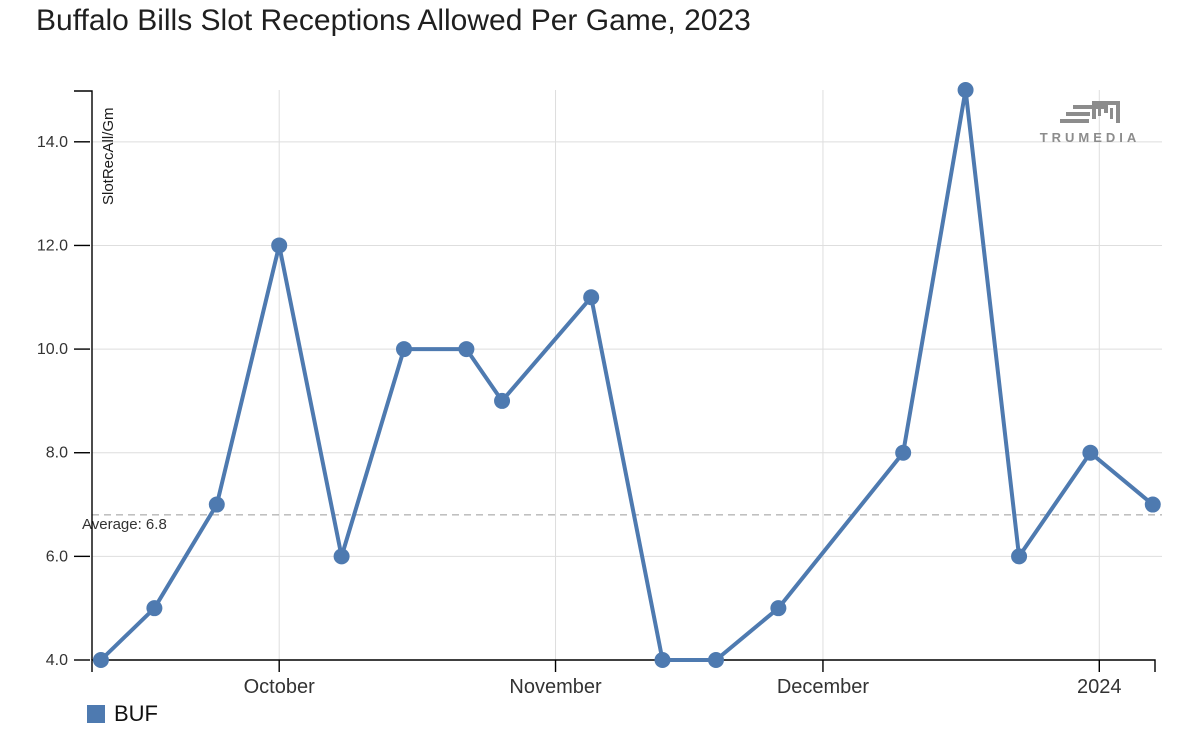 This screenshot has width=1198, height=750. Describe the element at coordinates (83, 375) in the screenshot. I see `y-axis` at that location.